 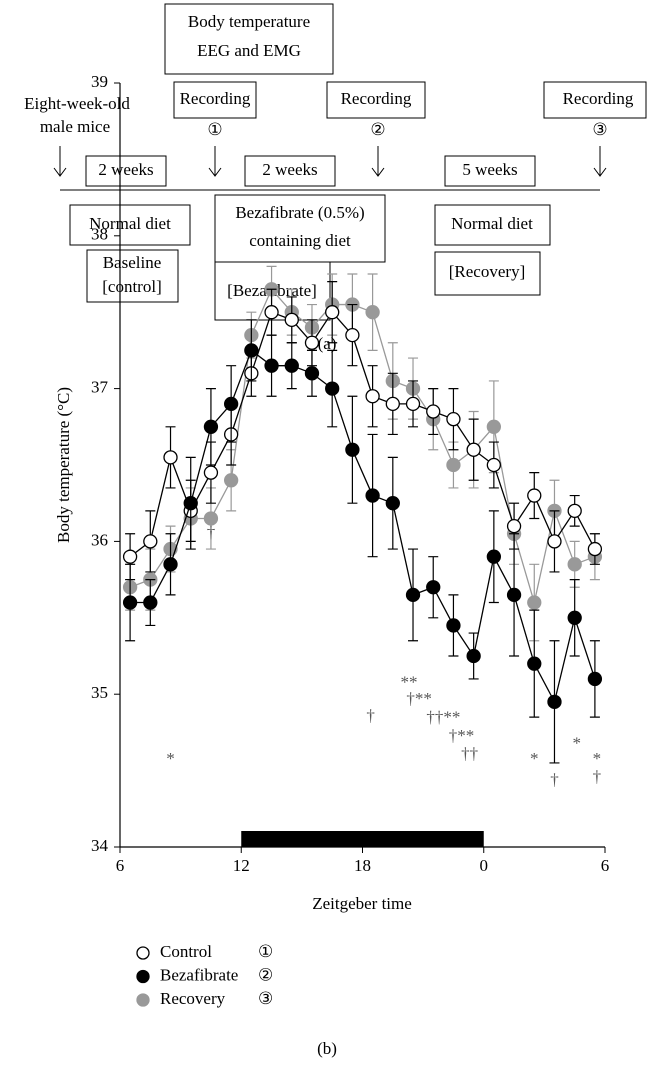 What do you see at coordinates (241, 865) in the screenshot?
I see `x-tick-label: 12` at bounding box center [241, 865].